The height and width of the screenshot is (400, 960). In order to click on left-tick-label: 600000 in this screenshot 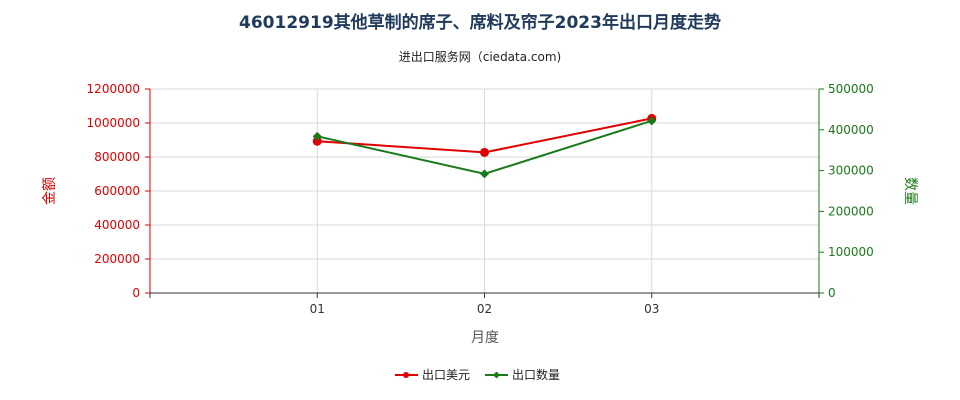, I will do `click(117, 191)`.